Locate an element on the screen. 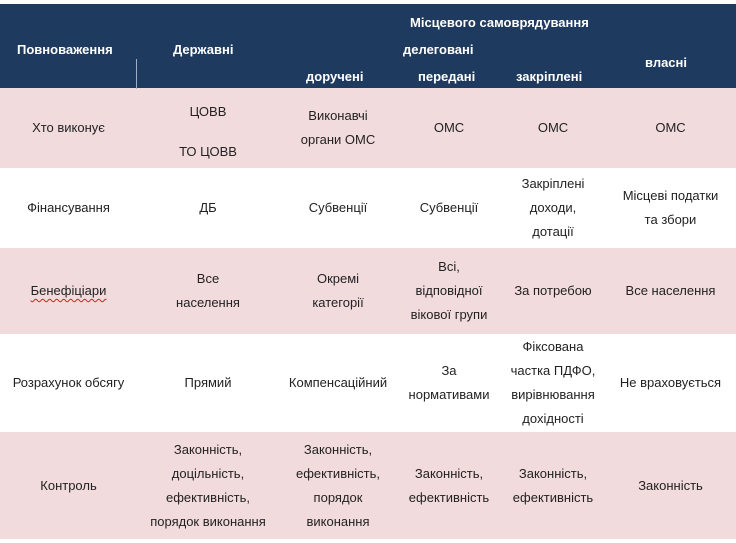 The height and width of the screenshot is (543, 736). header-entrusted: доручені is located at coordinates (335, 76).